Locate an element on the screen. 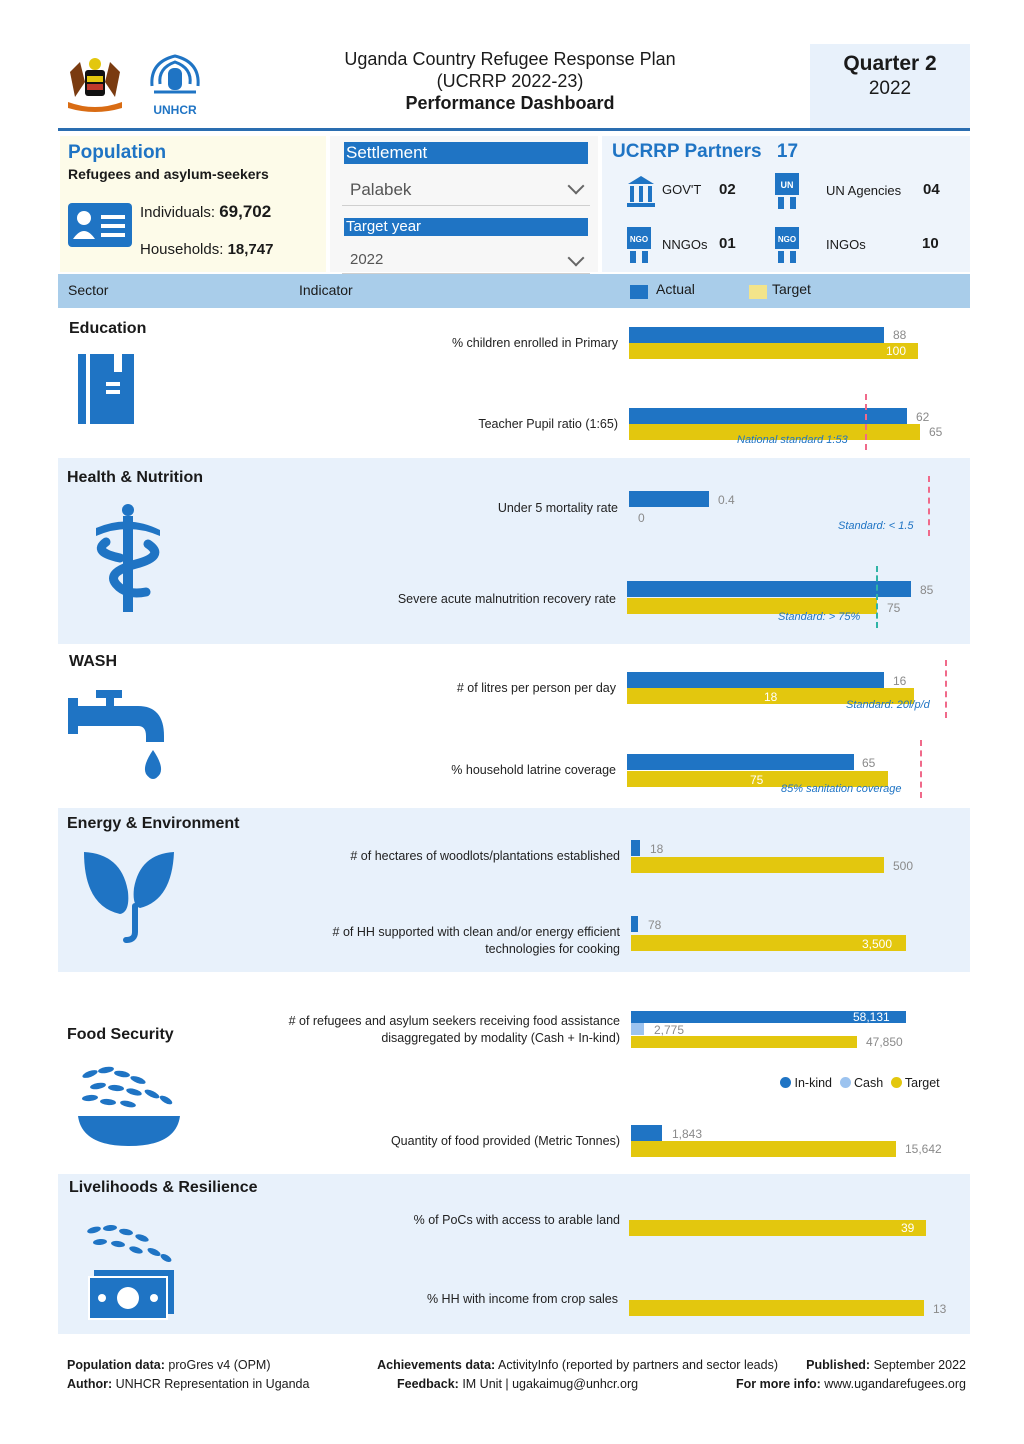 The width and height of the screenshot is (1024, 1444). table-header: Sector Indicator Actual Target is located at coordinates (514, 291).